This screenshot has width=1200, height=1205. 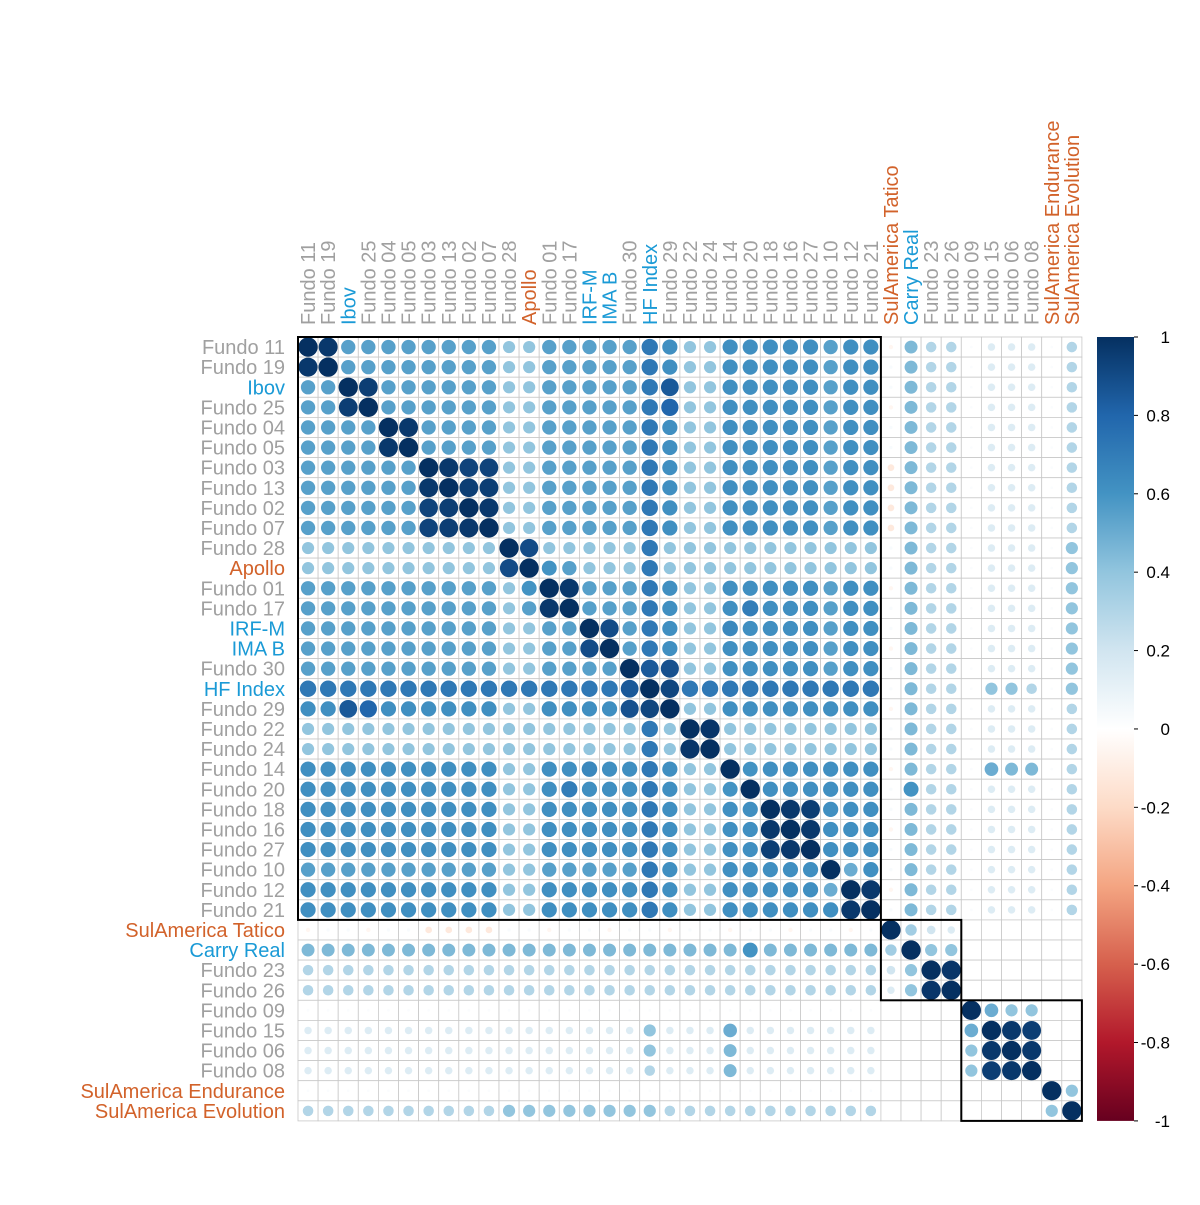 What do you see at coordinates (921, 960) in the screenshot?
I see `cluster-box` at bounding box center [921, 960].